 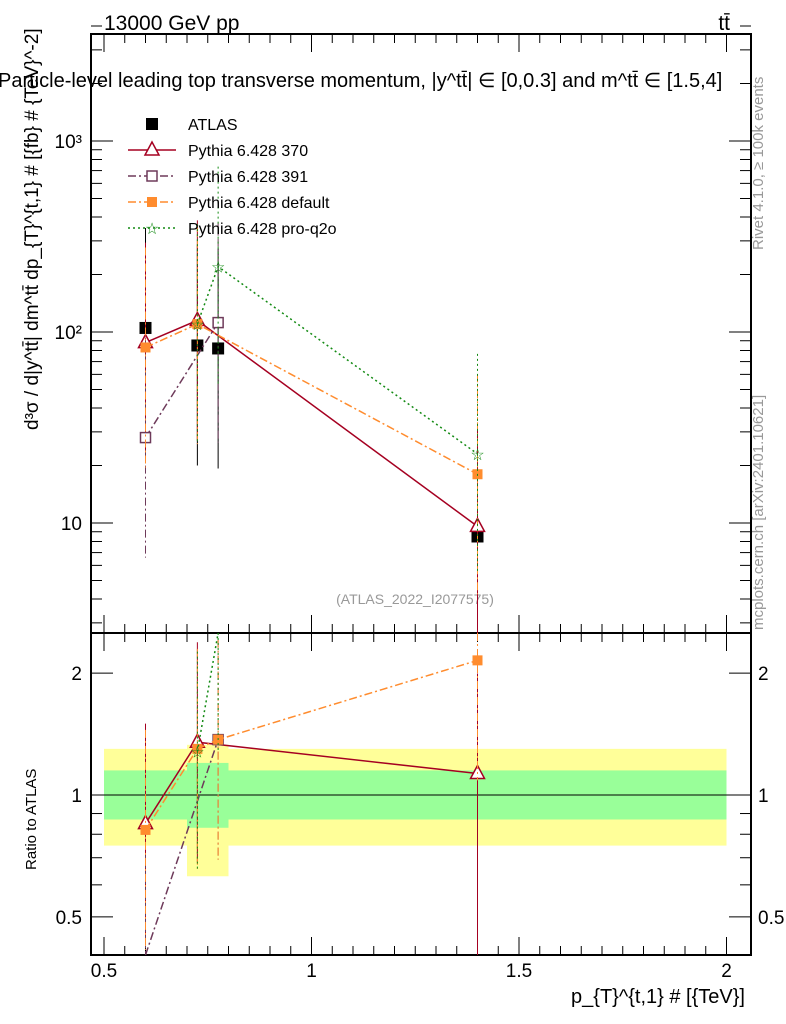 What do you see at coordinates (71, 524) in the screenshot?
I see `y-tick-label: 10` at bounding box center [71, 524].